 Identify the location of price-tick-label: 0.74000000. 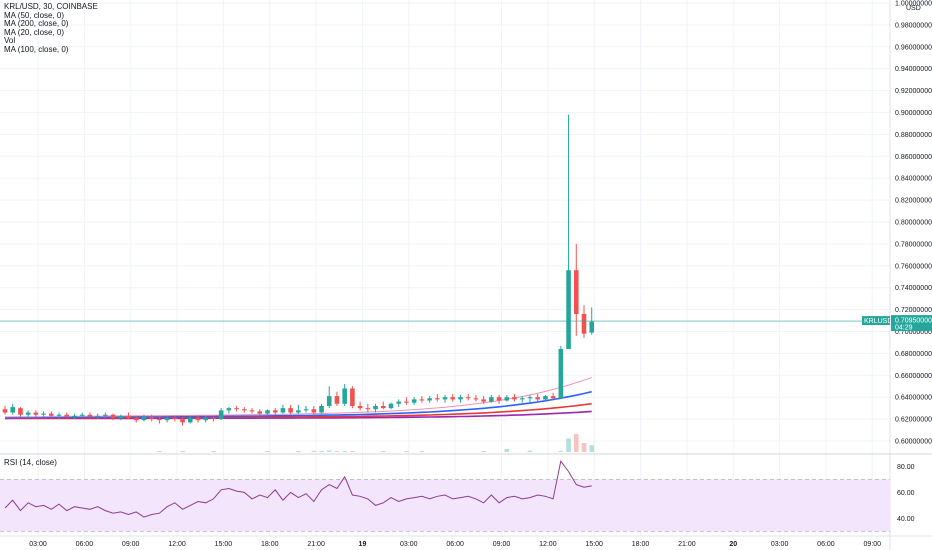
(913, 288).